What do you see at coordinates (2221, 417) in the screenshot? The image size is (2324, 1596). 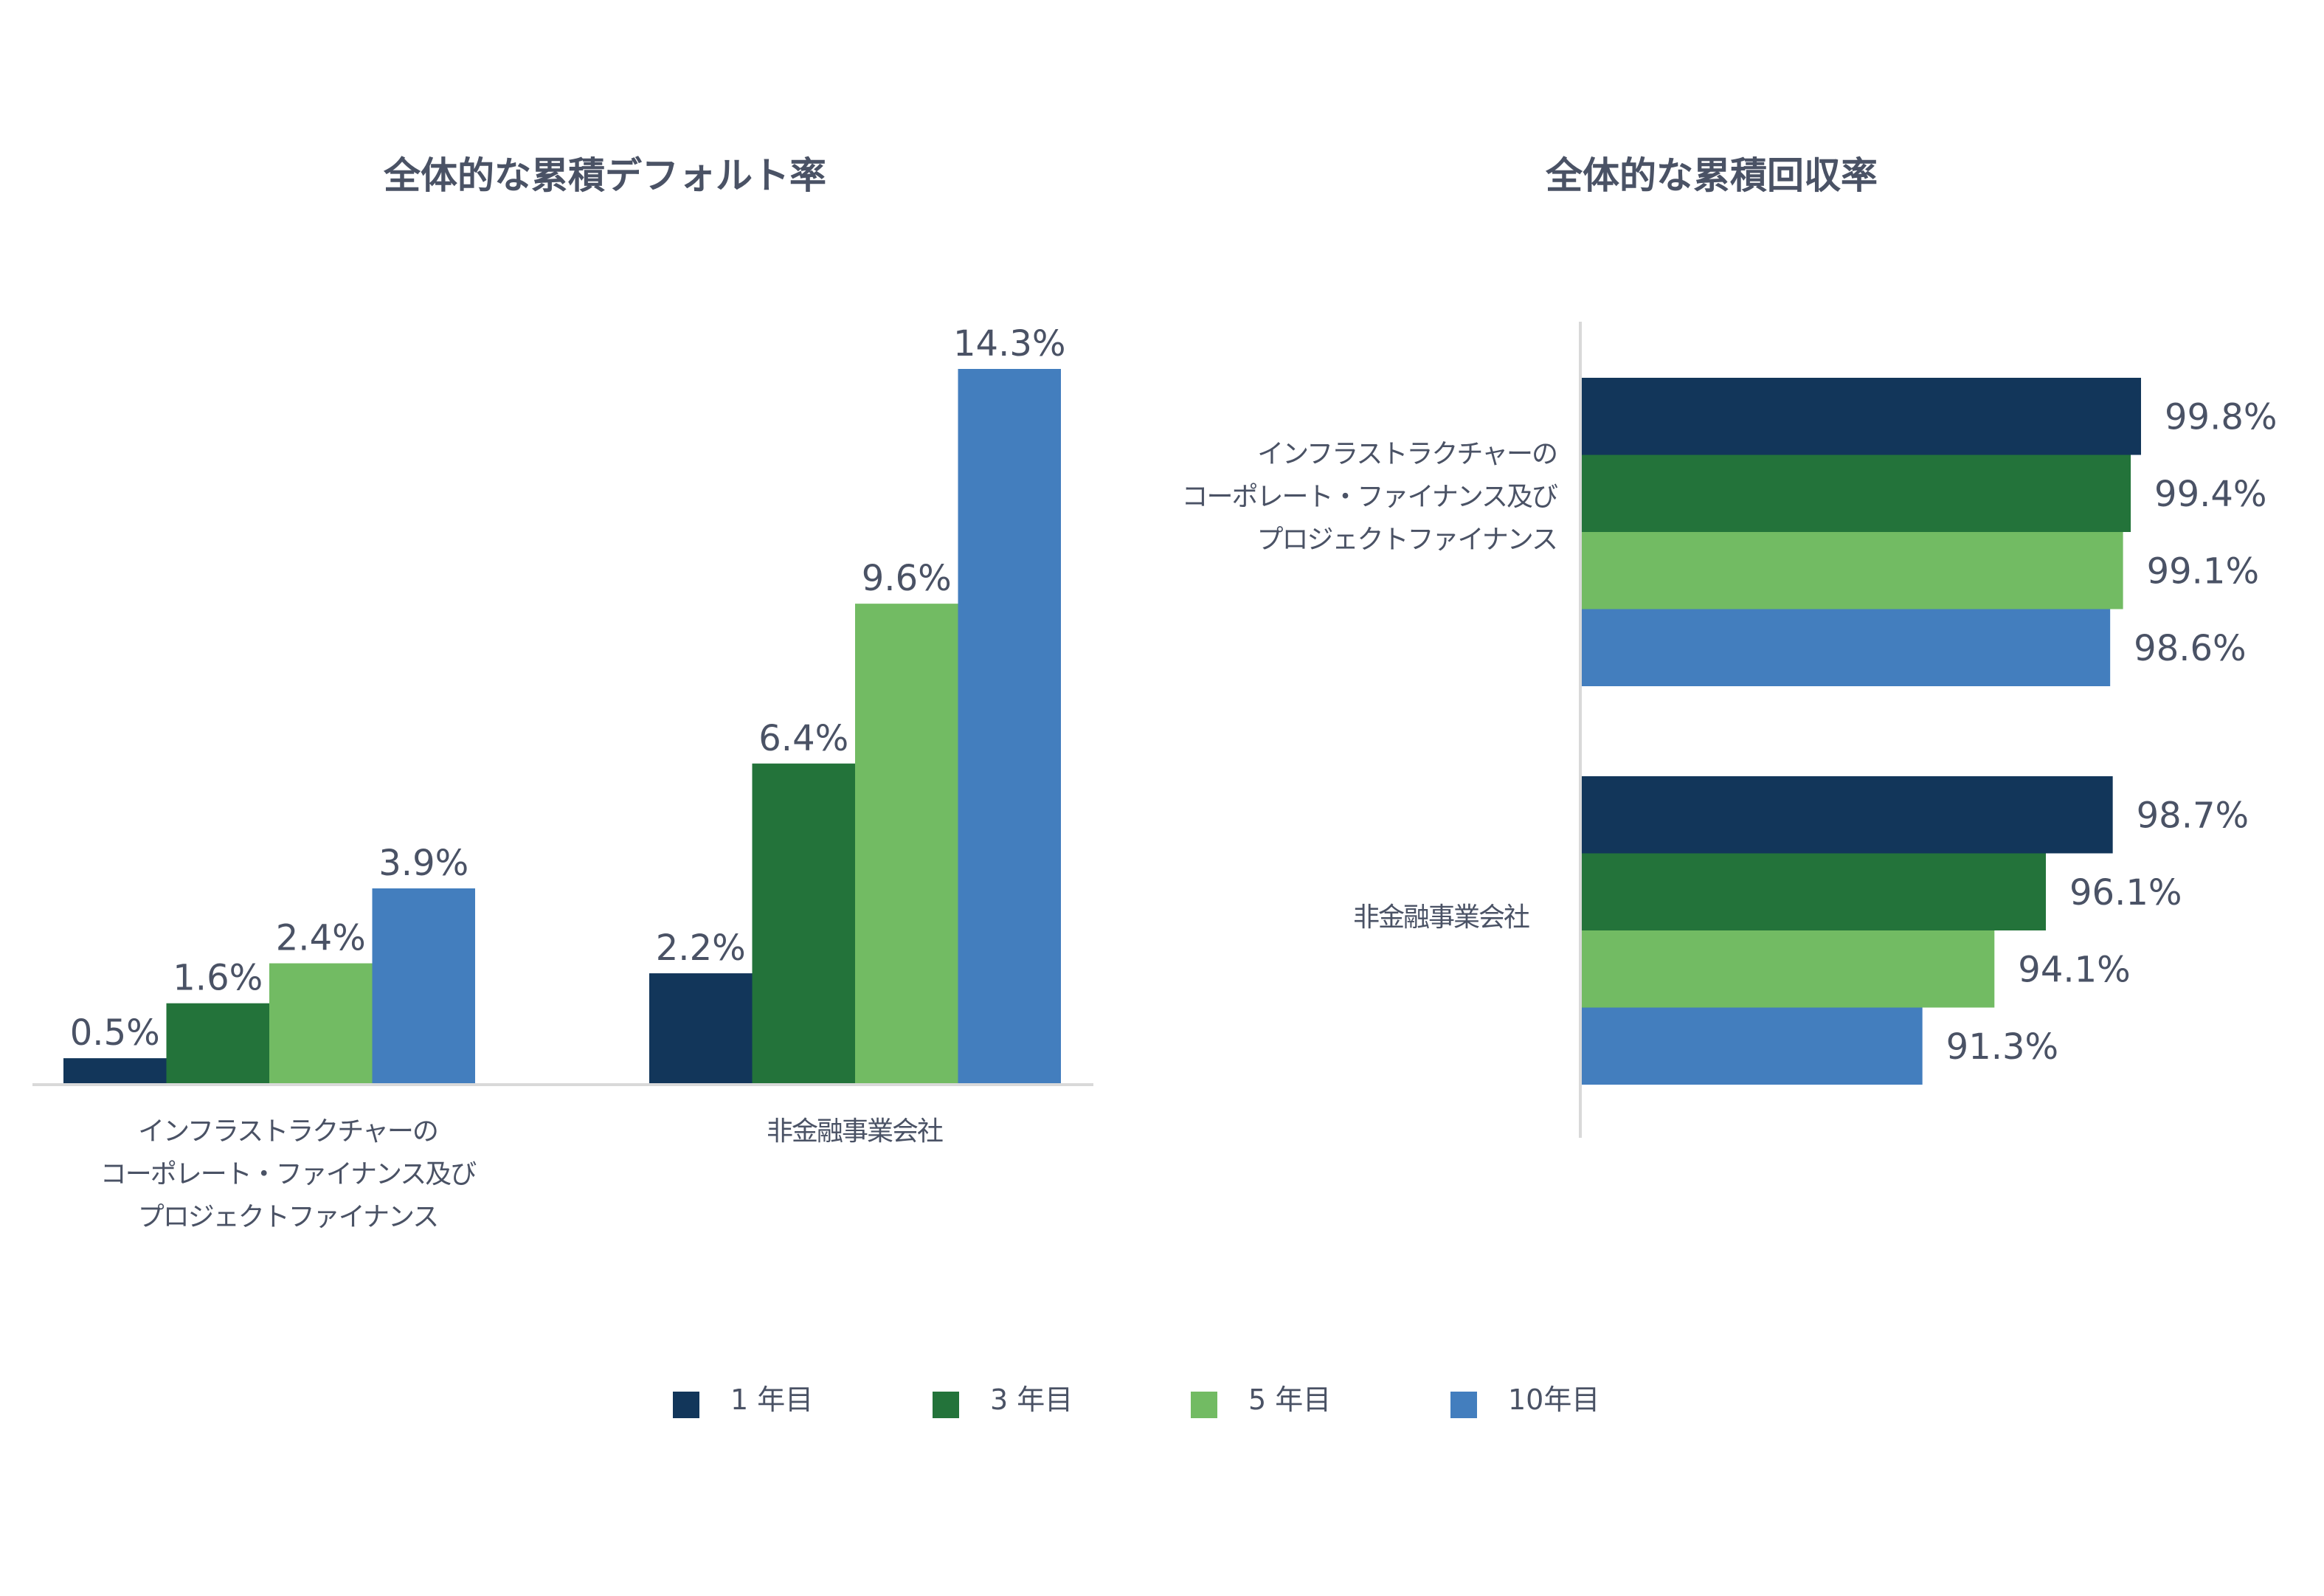 I see `data-label: 99.8%` at bounding box center [2221, 417].